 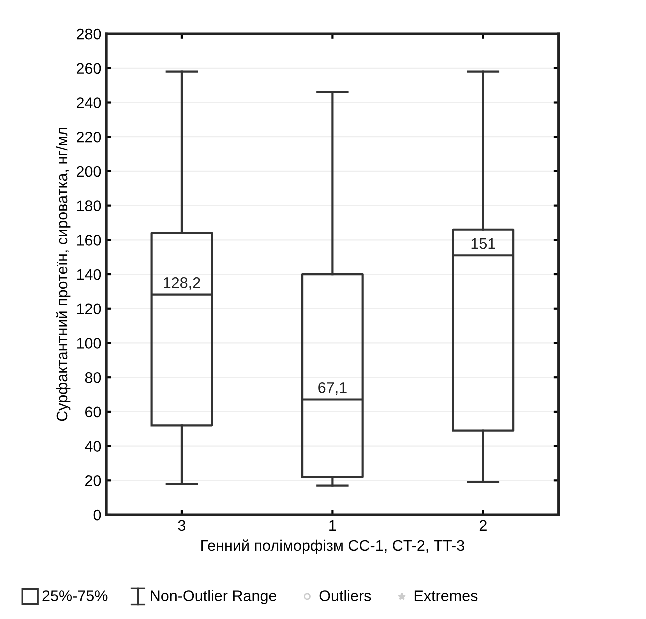 I want to click on y-tick-label: 80, so click(x=93, y=378).